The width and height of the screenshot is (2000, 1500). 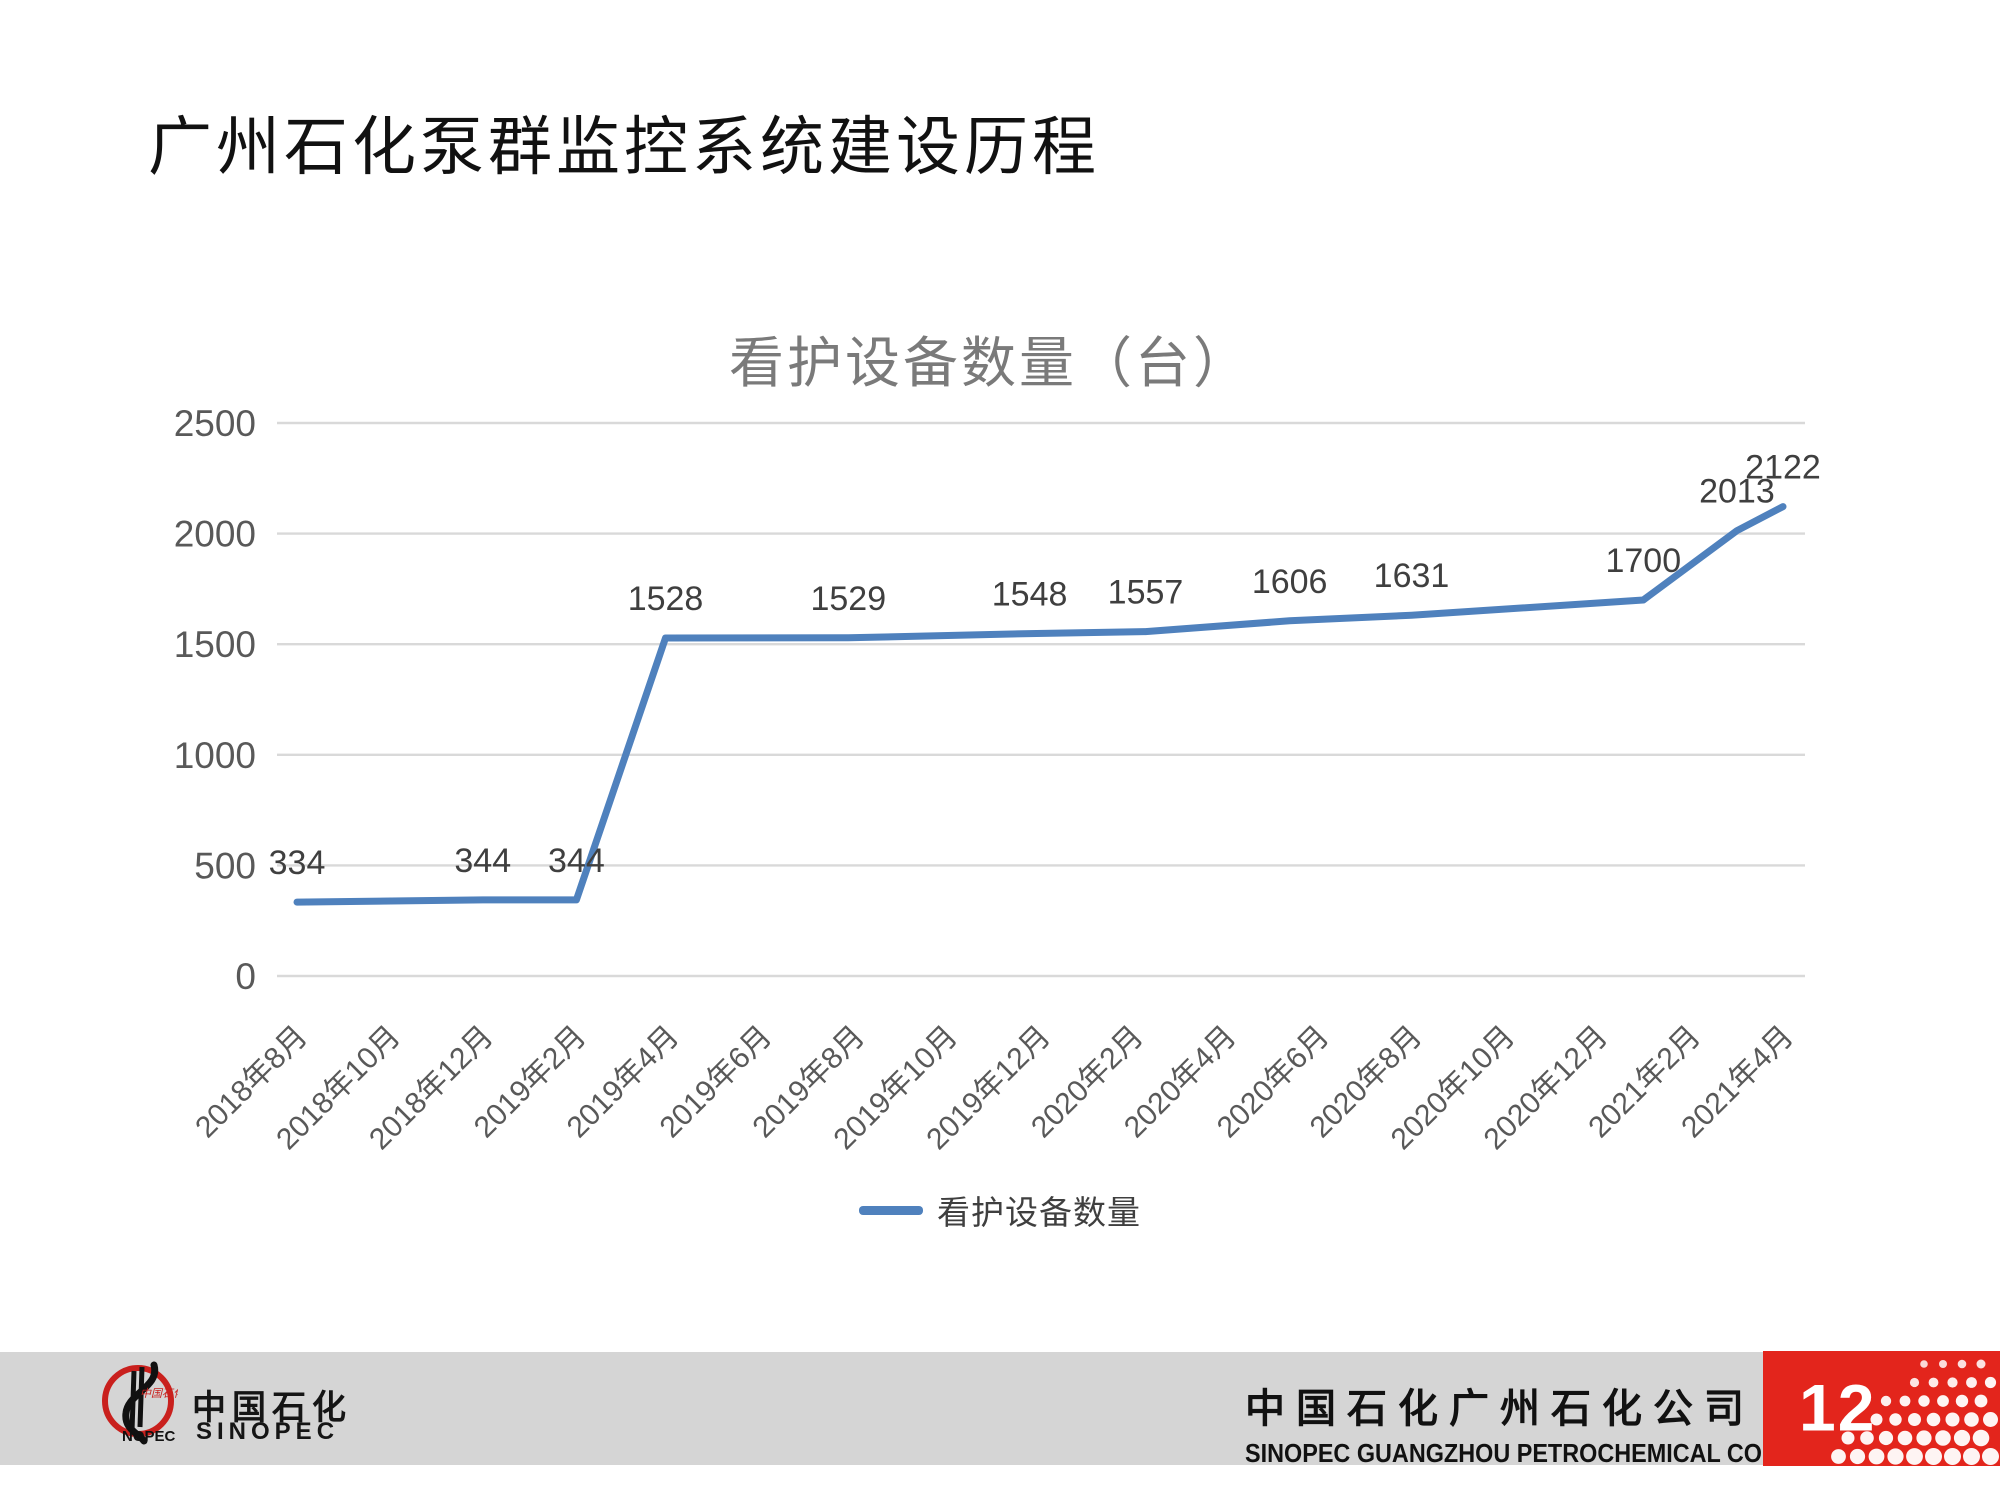 What do you see at coordinates (1290, 582) in the screenshot?
I see `data-label: 1606` at bounding box center [1290, 582].